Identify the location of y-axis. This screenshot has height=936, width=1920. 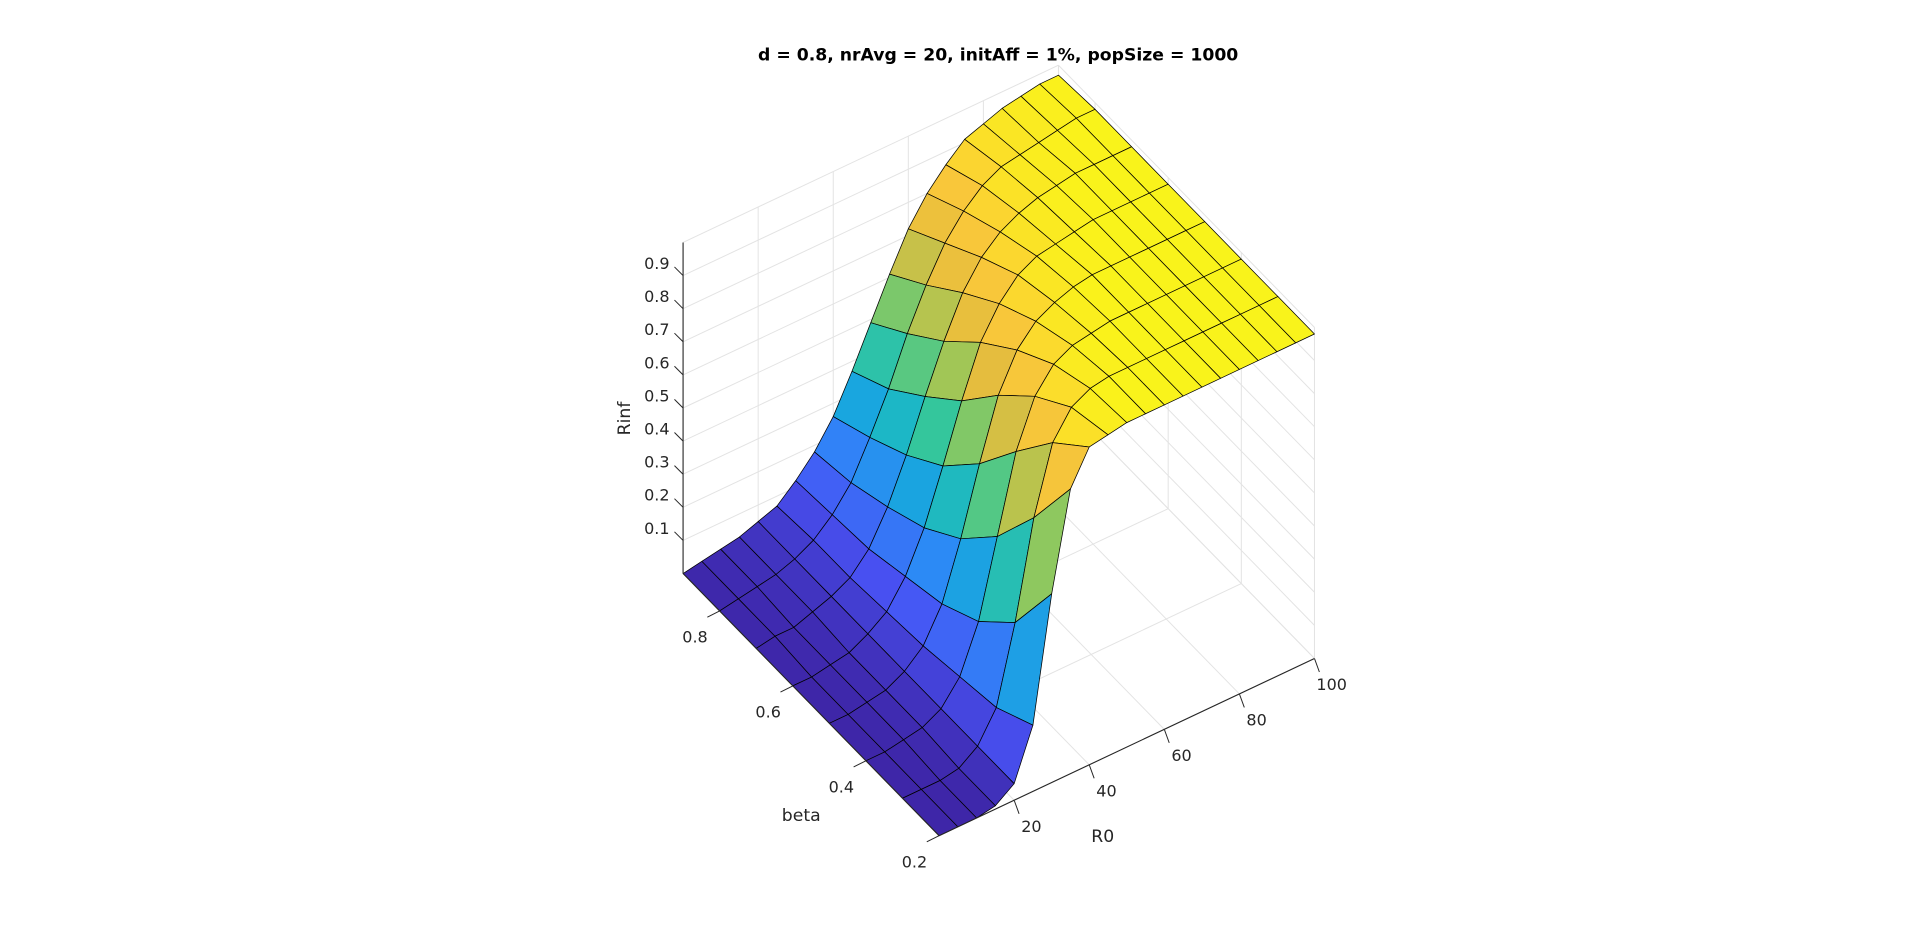
(811, 705).